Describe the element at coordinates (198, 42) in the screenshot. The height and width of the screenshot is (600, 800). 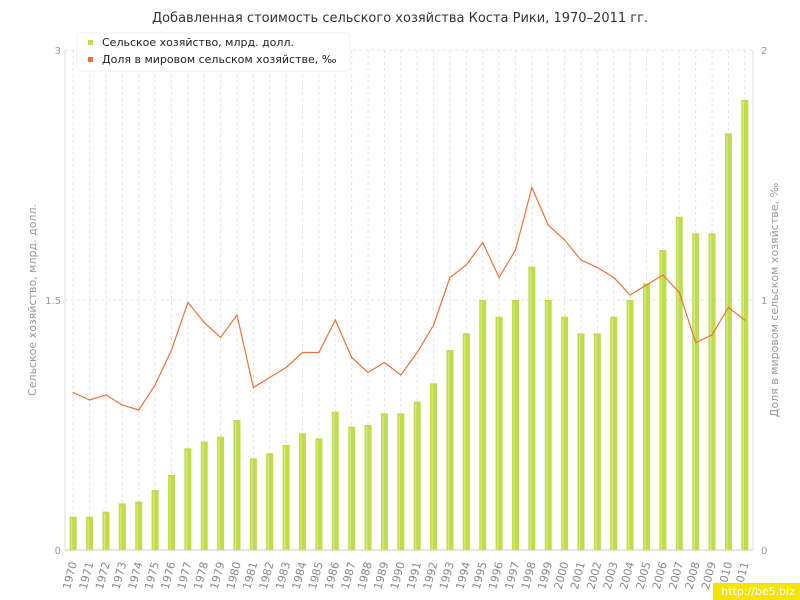
I see `legend-entry: Сельское хозяйство, млрд. долл.` at that location.